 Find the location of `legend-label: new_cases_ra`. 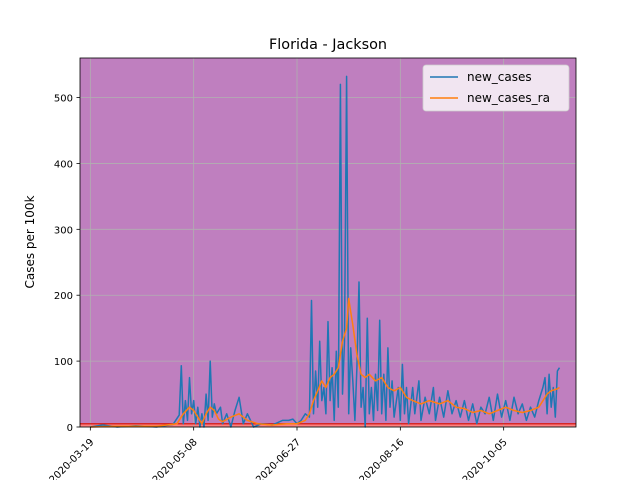

legend-label: new_cases_ra is located at coordinates (508, 98).